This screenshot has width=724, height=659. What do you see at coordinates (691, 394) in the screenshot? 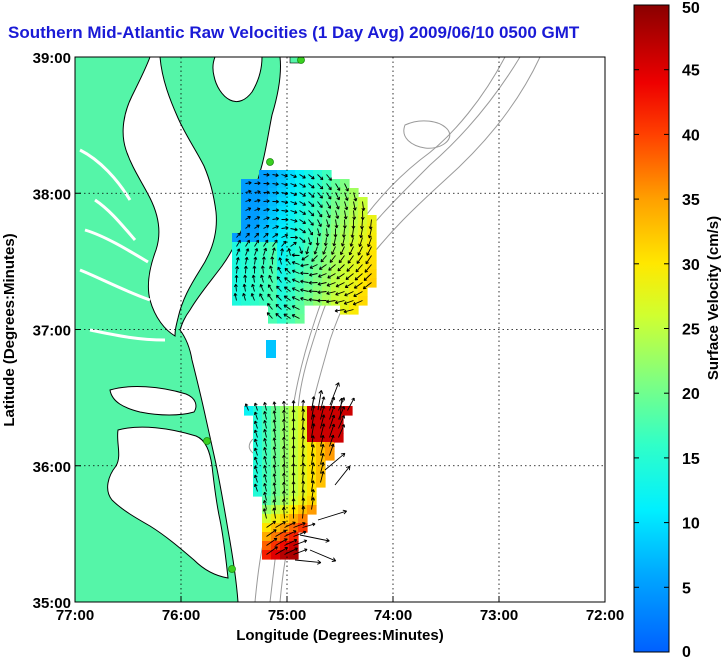
I see `colorbar-tick-label: 20` at bounding box center [691, 394].